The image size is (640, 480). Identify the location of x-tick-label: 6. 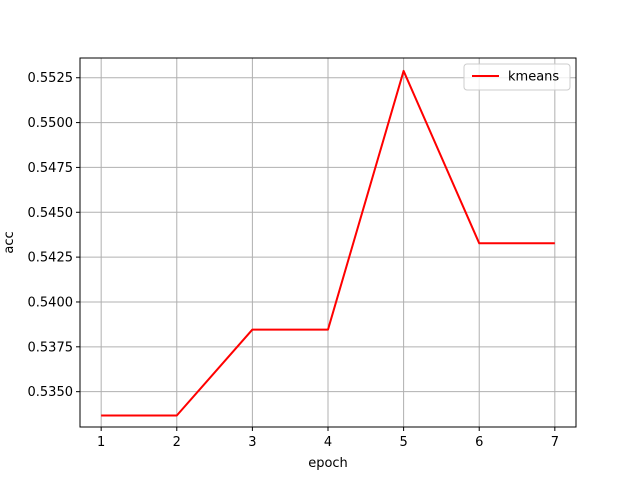
(479, 442).